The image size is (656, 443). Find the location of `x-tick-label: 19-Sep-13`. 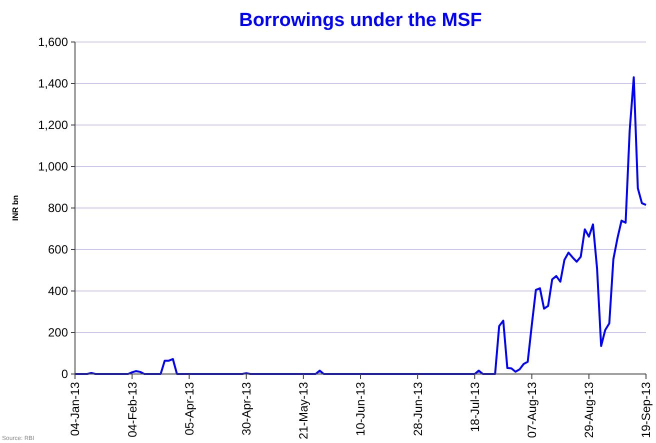

x-tick-label: 19-Sep-13 is located at coordinates (646, 410).